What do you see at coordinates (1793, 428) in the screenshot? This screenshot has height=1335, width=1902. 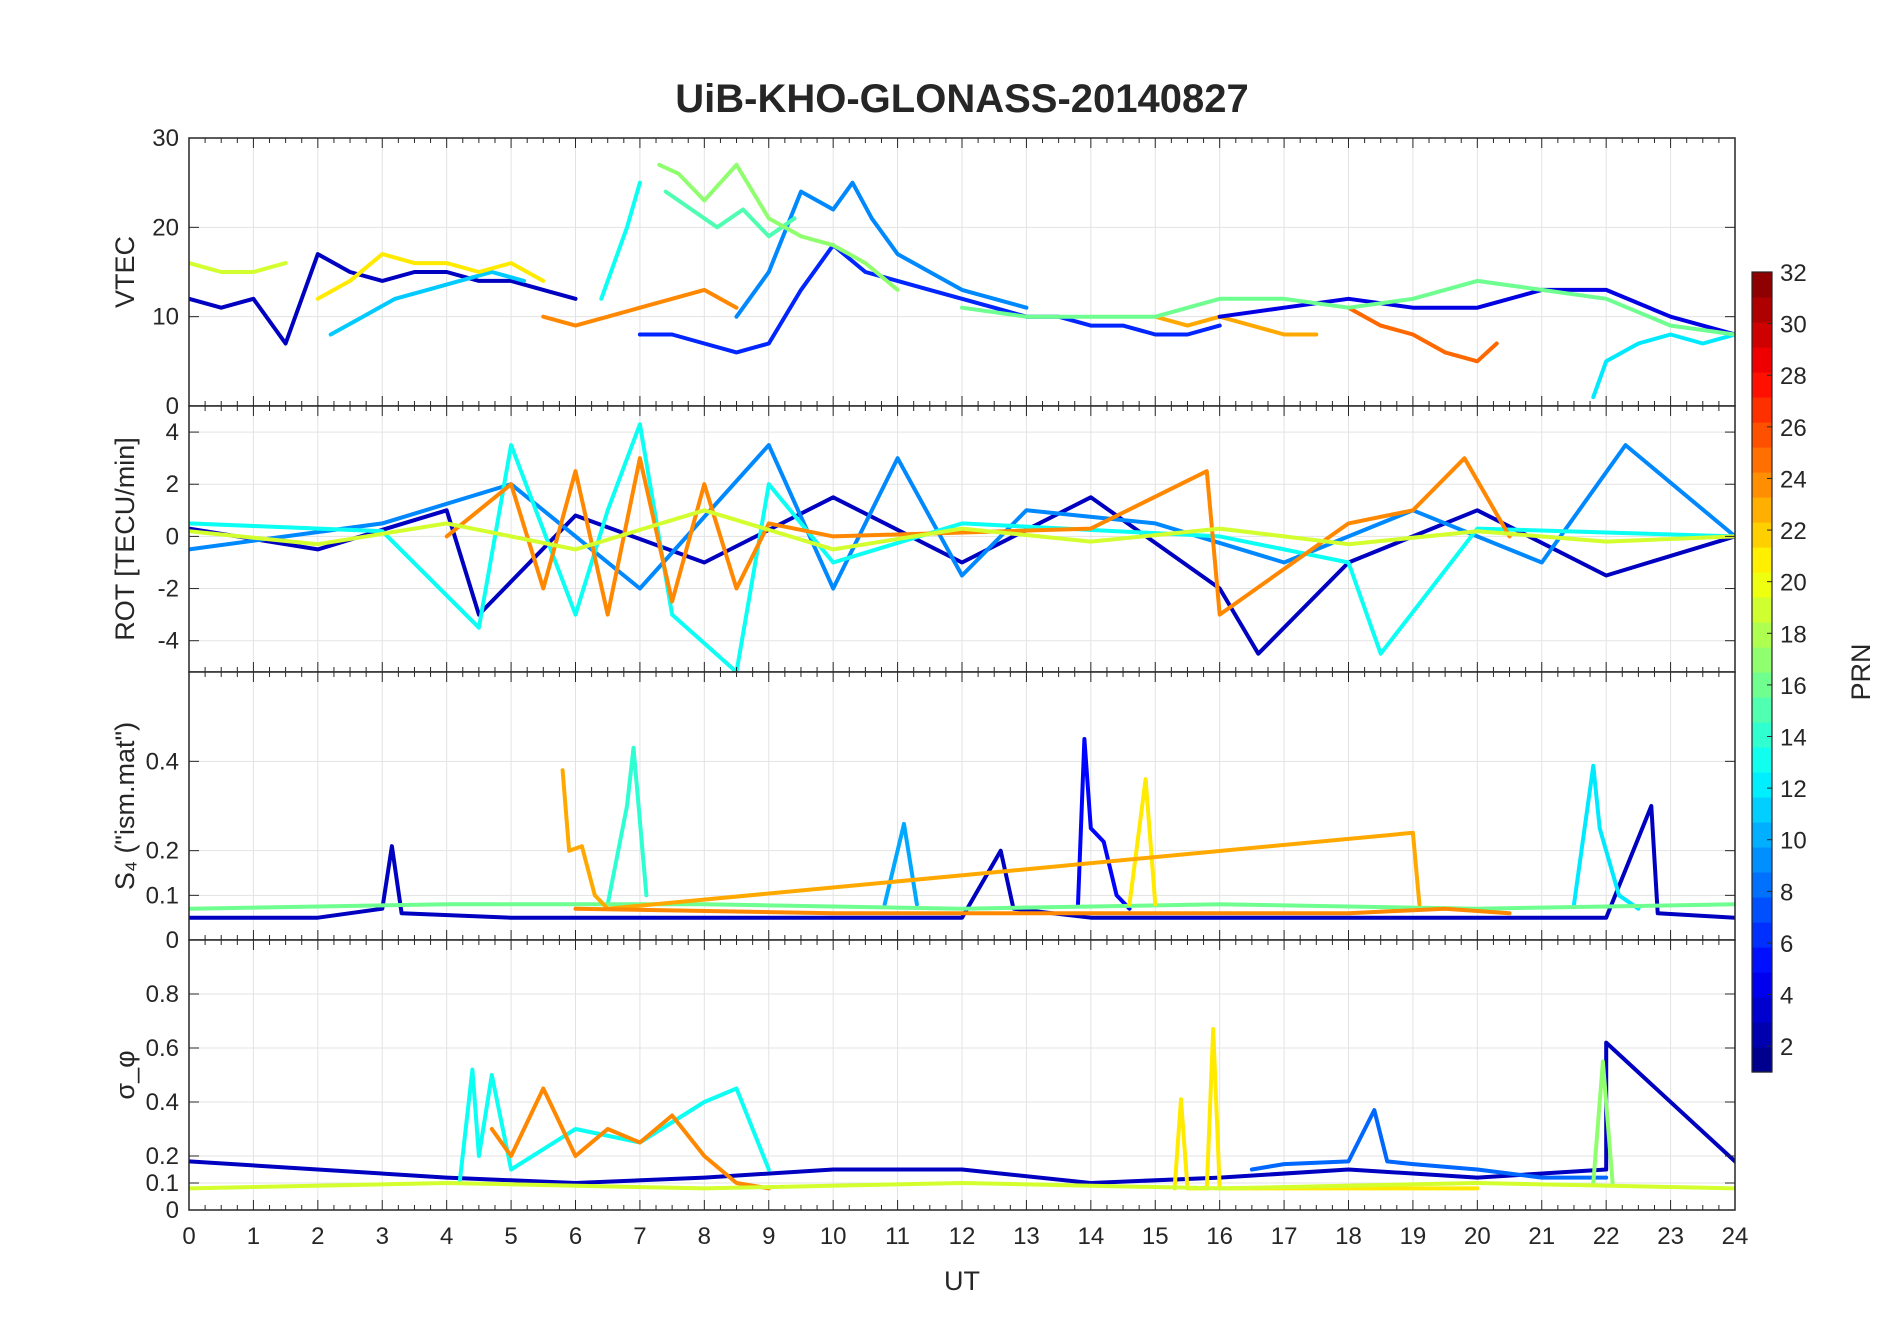 I see `colorbar-tick-label: 26` at bounding box center [1793, 428].